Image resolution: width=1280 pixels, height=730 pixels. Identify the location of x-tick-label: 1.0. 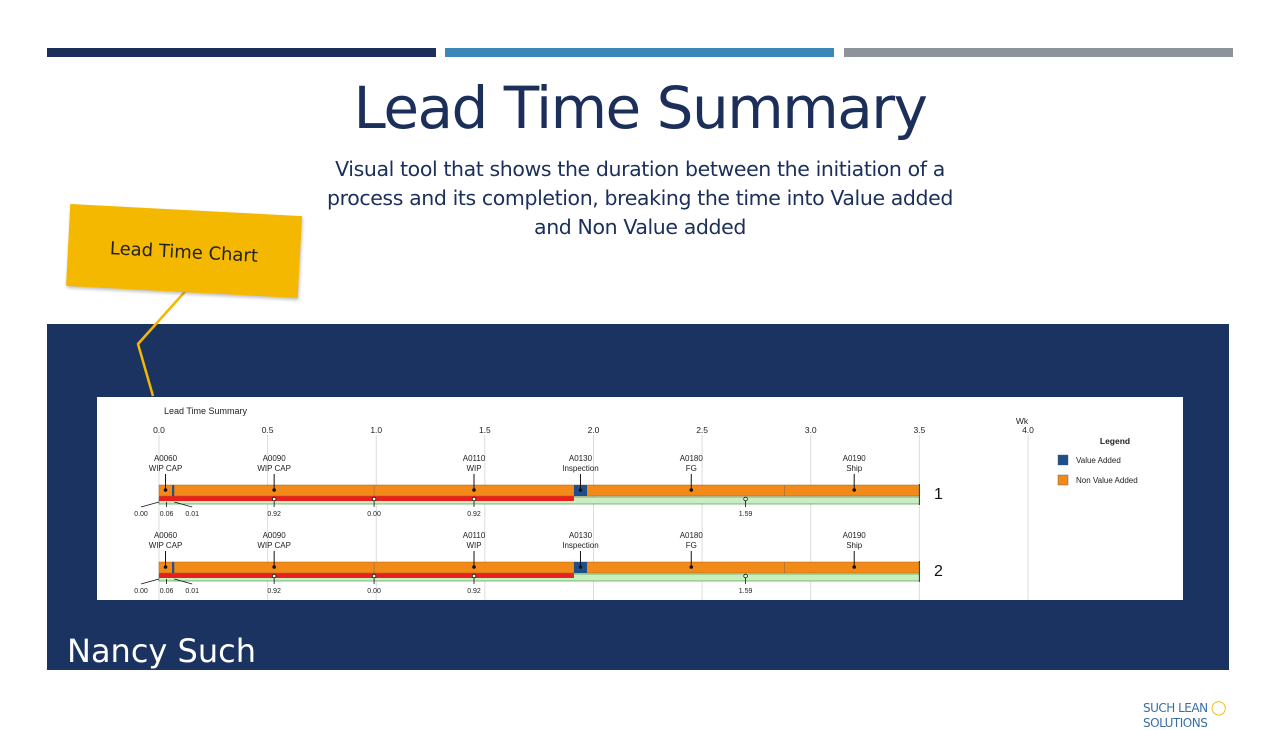
(376, 430).